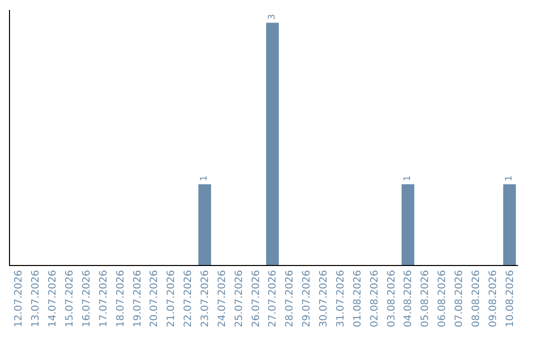 Image resolution: width=540 pixels, height=340 pixels. Describe the element at coordinates (36, 299) in the screenshot. I see `x-tick-label: 13.07.2026` at that location.